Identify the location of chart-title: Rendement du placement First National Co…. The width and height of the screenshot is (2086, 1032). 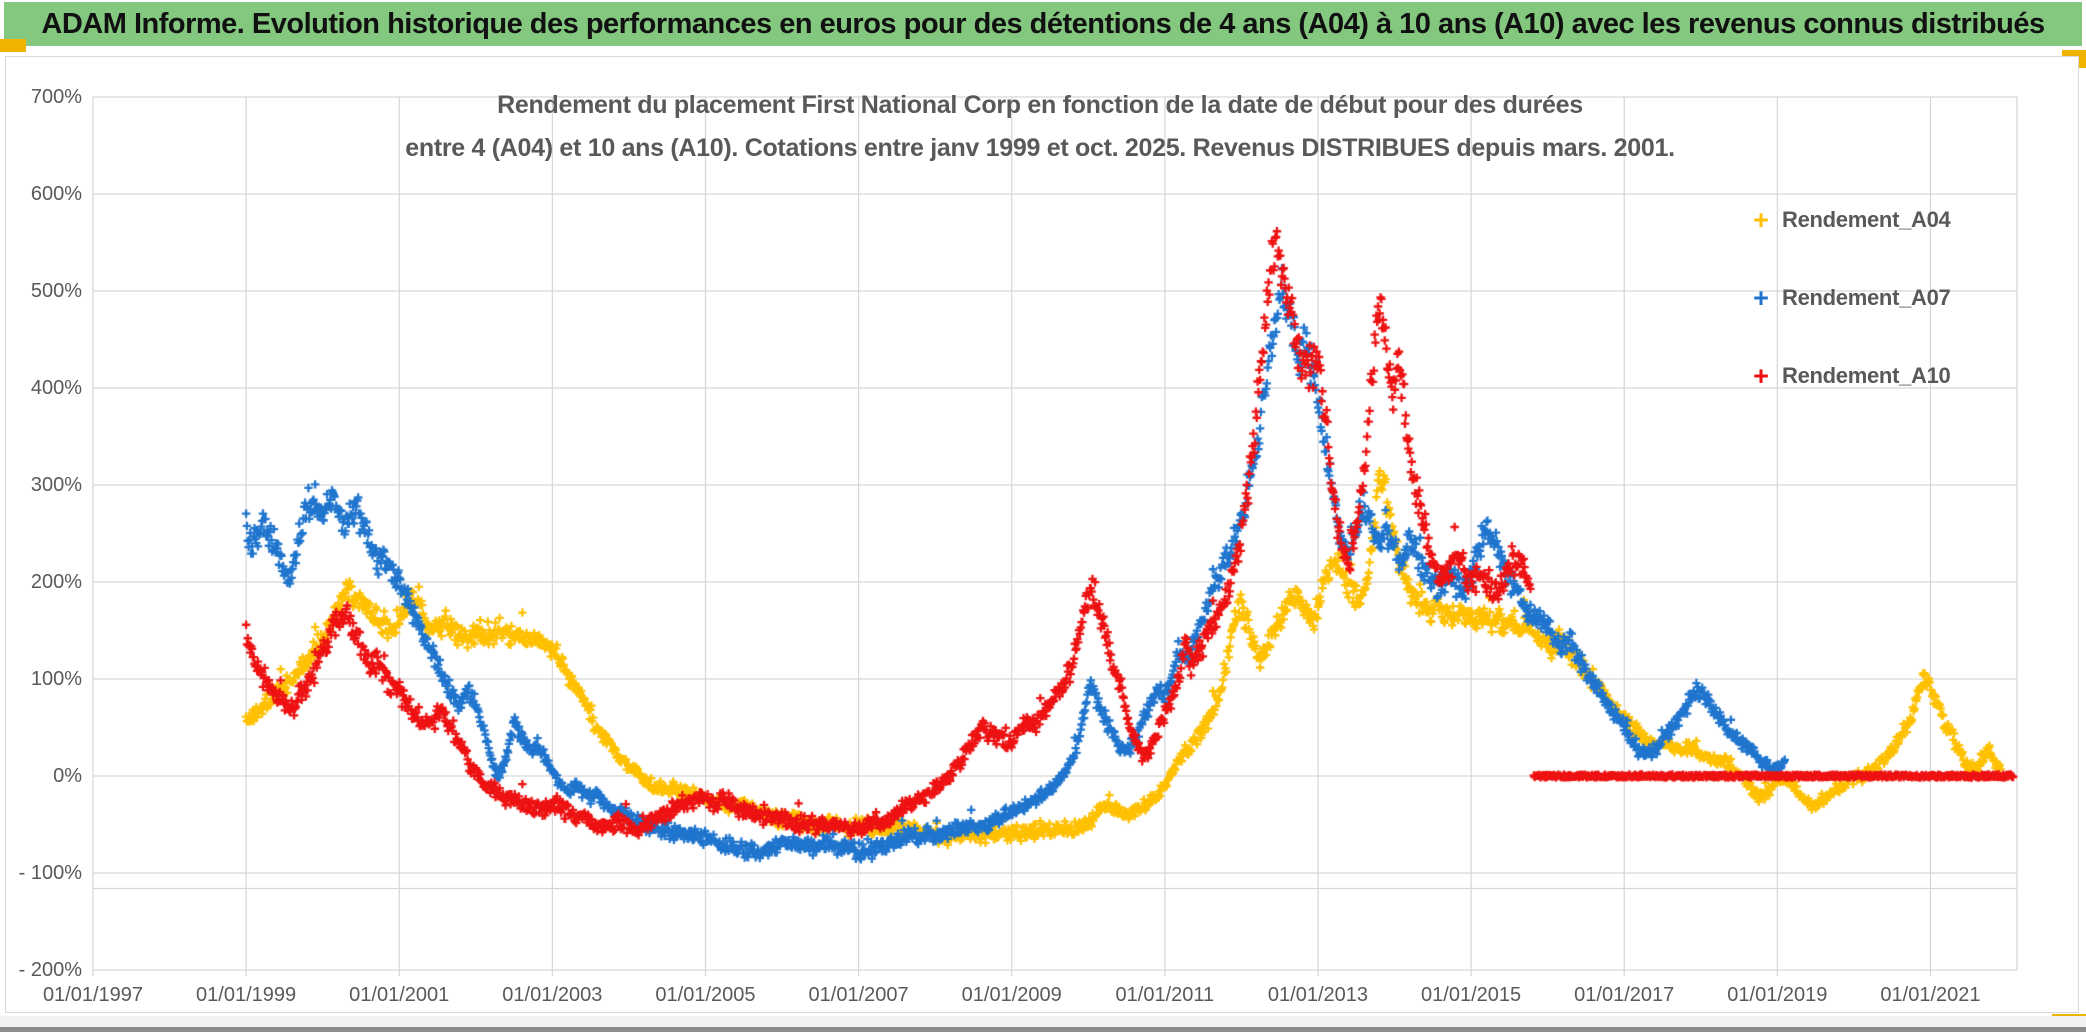
(1040, 127).